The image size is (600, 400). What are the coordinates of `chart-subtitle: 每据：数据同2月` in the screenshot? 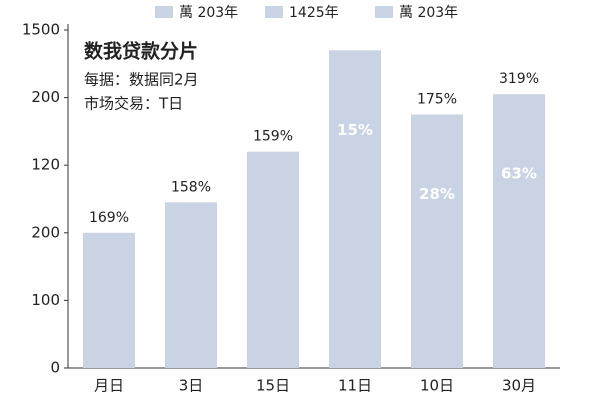 It's located at (141, 80).